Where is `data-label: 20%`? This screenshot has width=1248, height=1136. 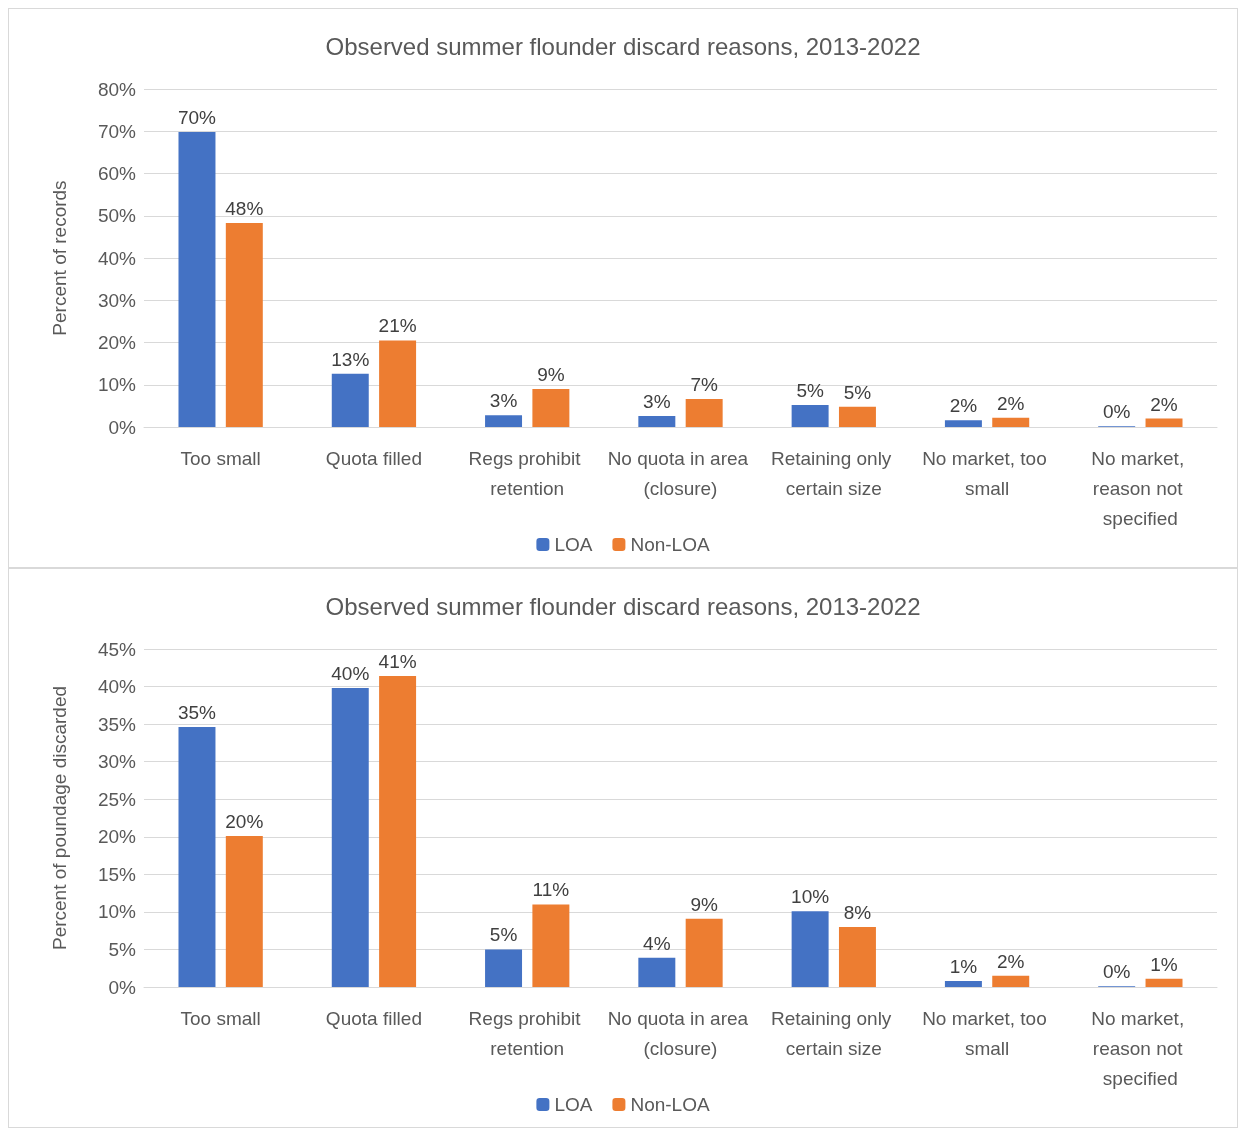
data-label: 20% is located at coordinates (244, 822).